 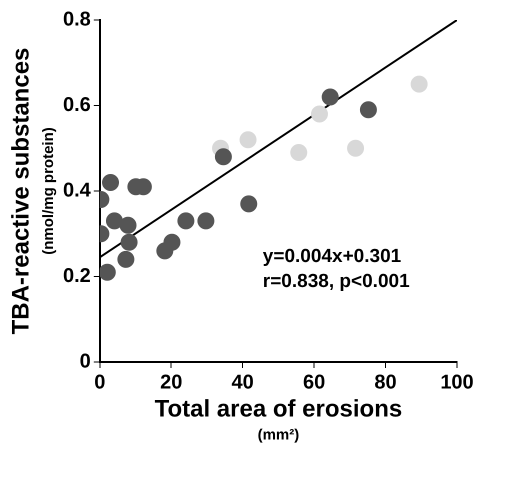 What do you see at coordinates (243, 383) in the screenshot?
I see `x-tick-label: 40` at bounding box center [243, 383].